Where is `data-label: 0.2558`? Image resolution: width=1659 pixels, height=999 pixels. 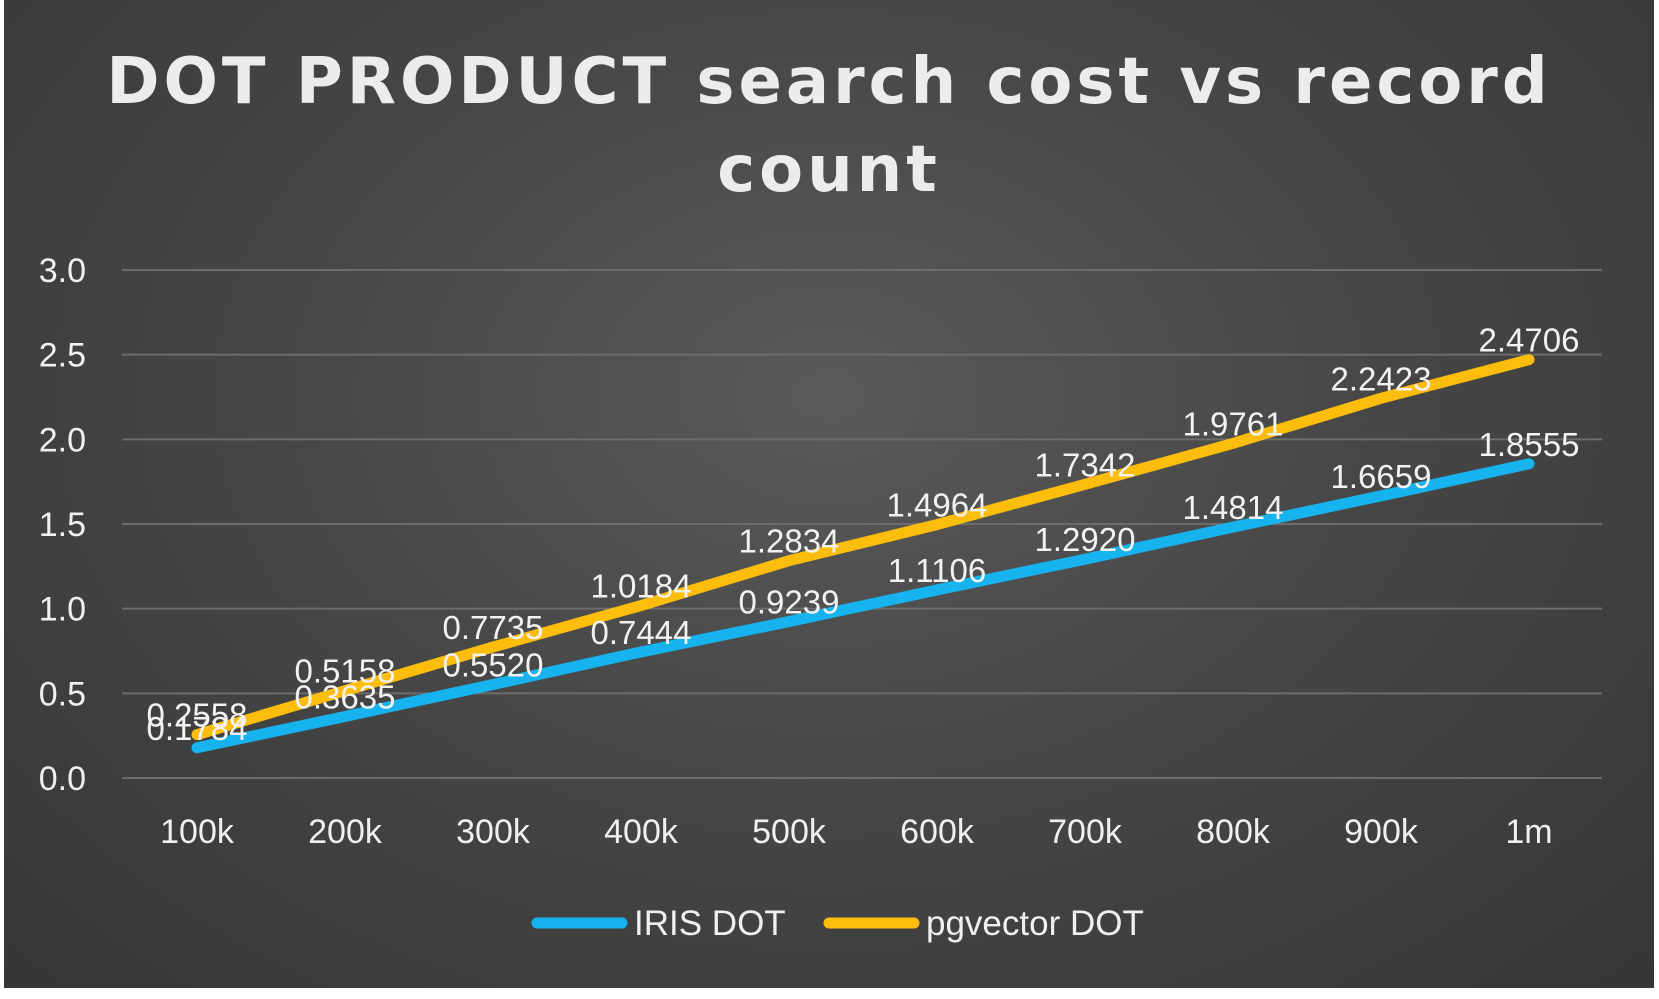
data-label: 0.2558 is located at coordinates (197, 715).